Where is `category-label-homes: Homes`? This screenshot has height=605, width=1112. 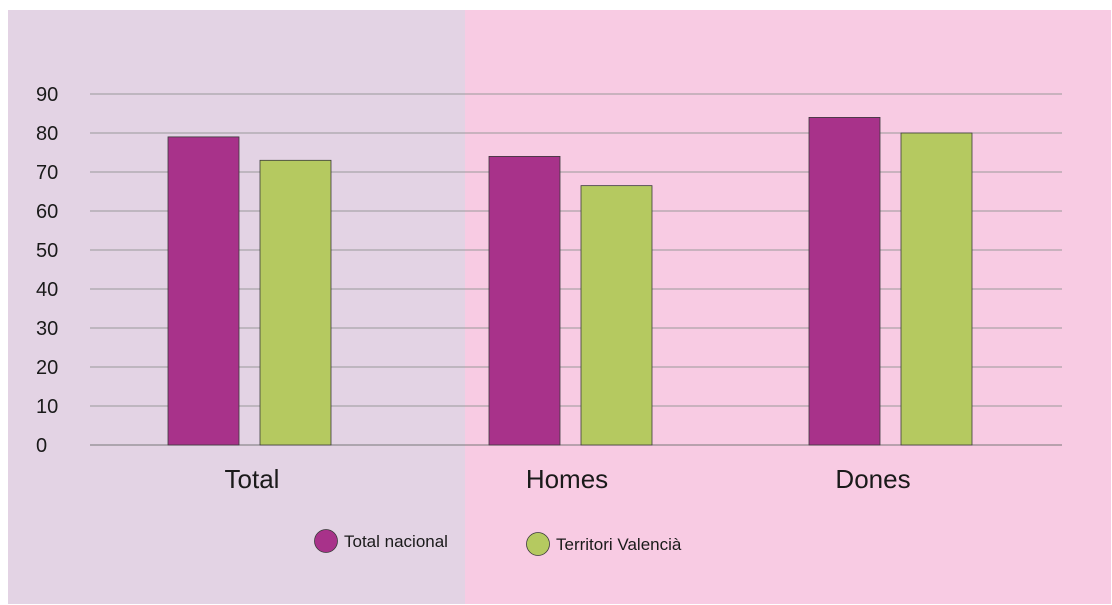
category-label-homes: Homes is located at coordinates (567, 479).